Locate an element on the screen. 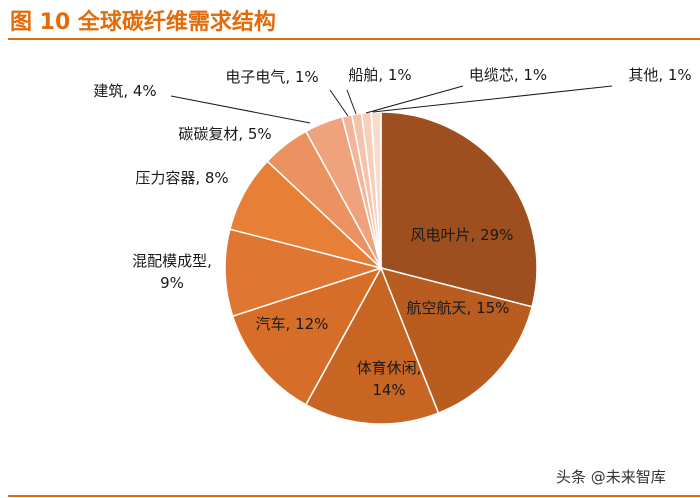  slice-label: 压力容器, 8% is located at coordinates (181, 178).